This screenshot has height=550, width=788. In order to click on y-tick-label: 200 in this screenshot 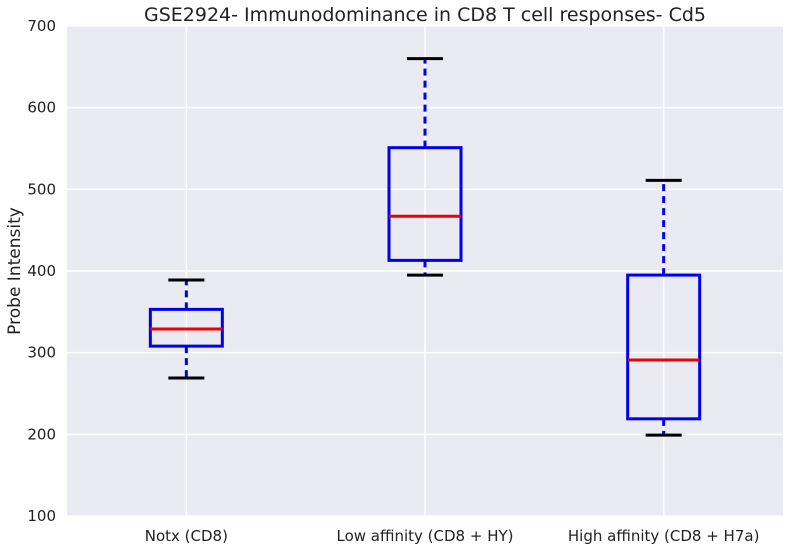, I will do `click(41, 434)`.